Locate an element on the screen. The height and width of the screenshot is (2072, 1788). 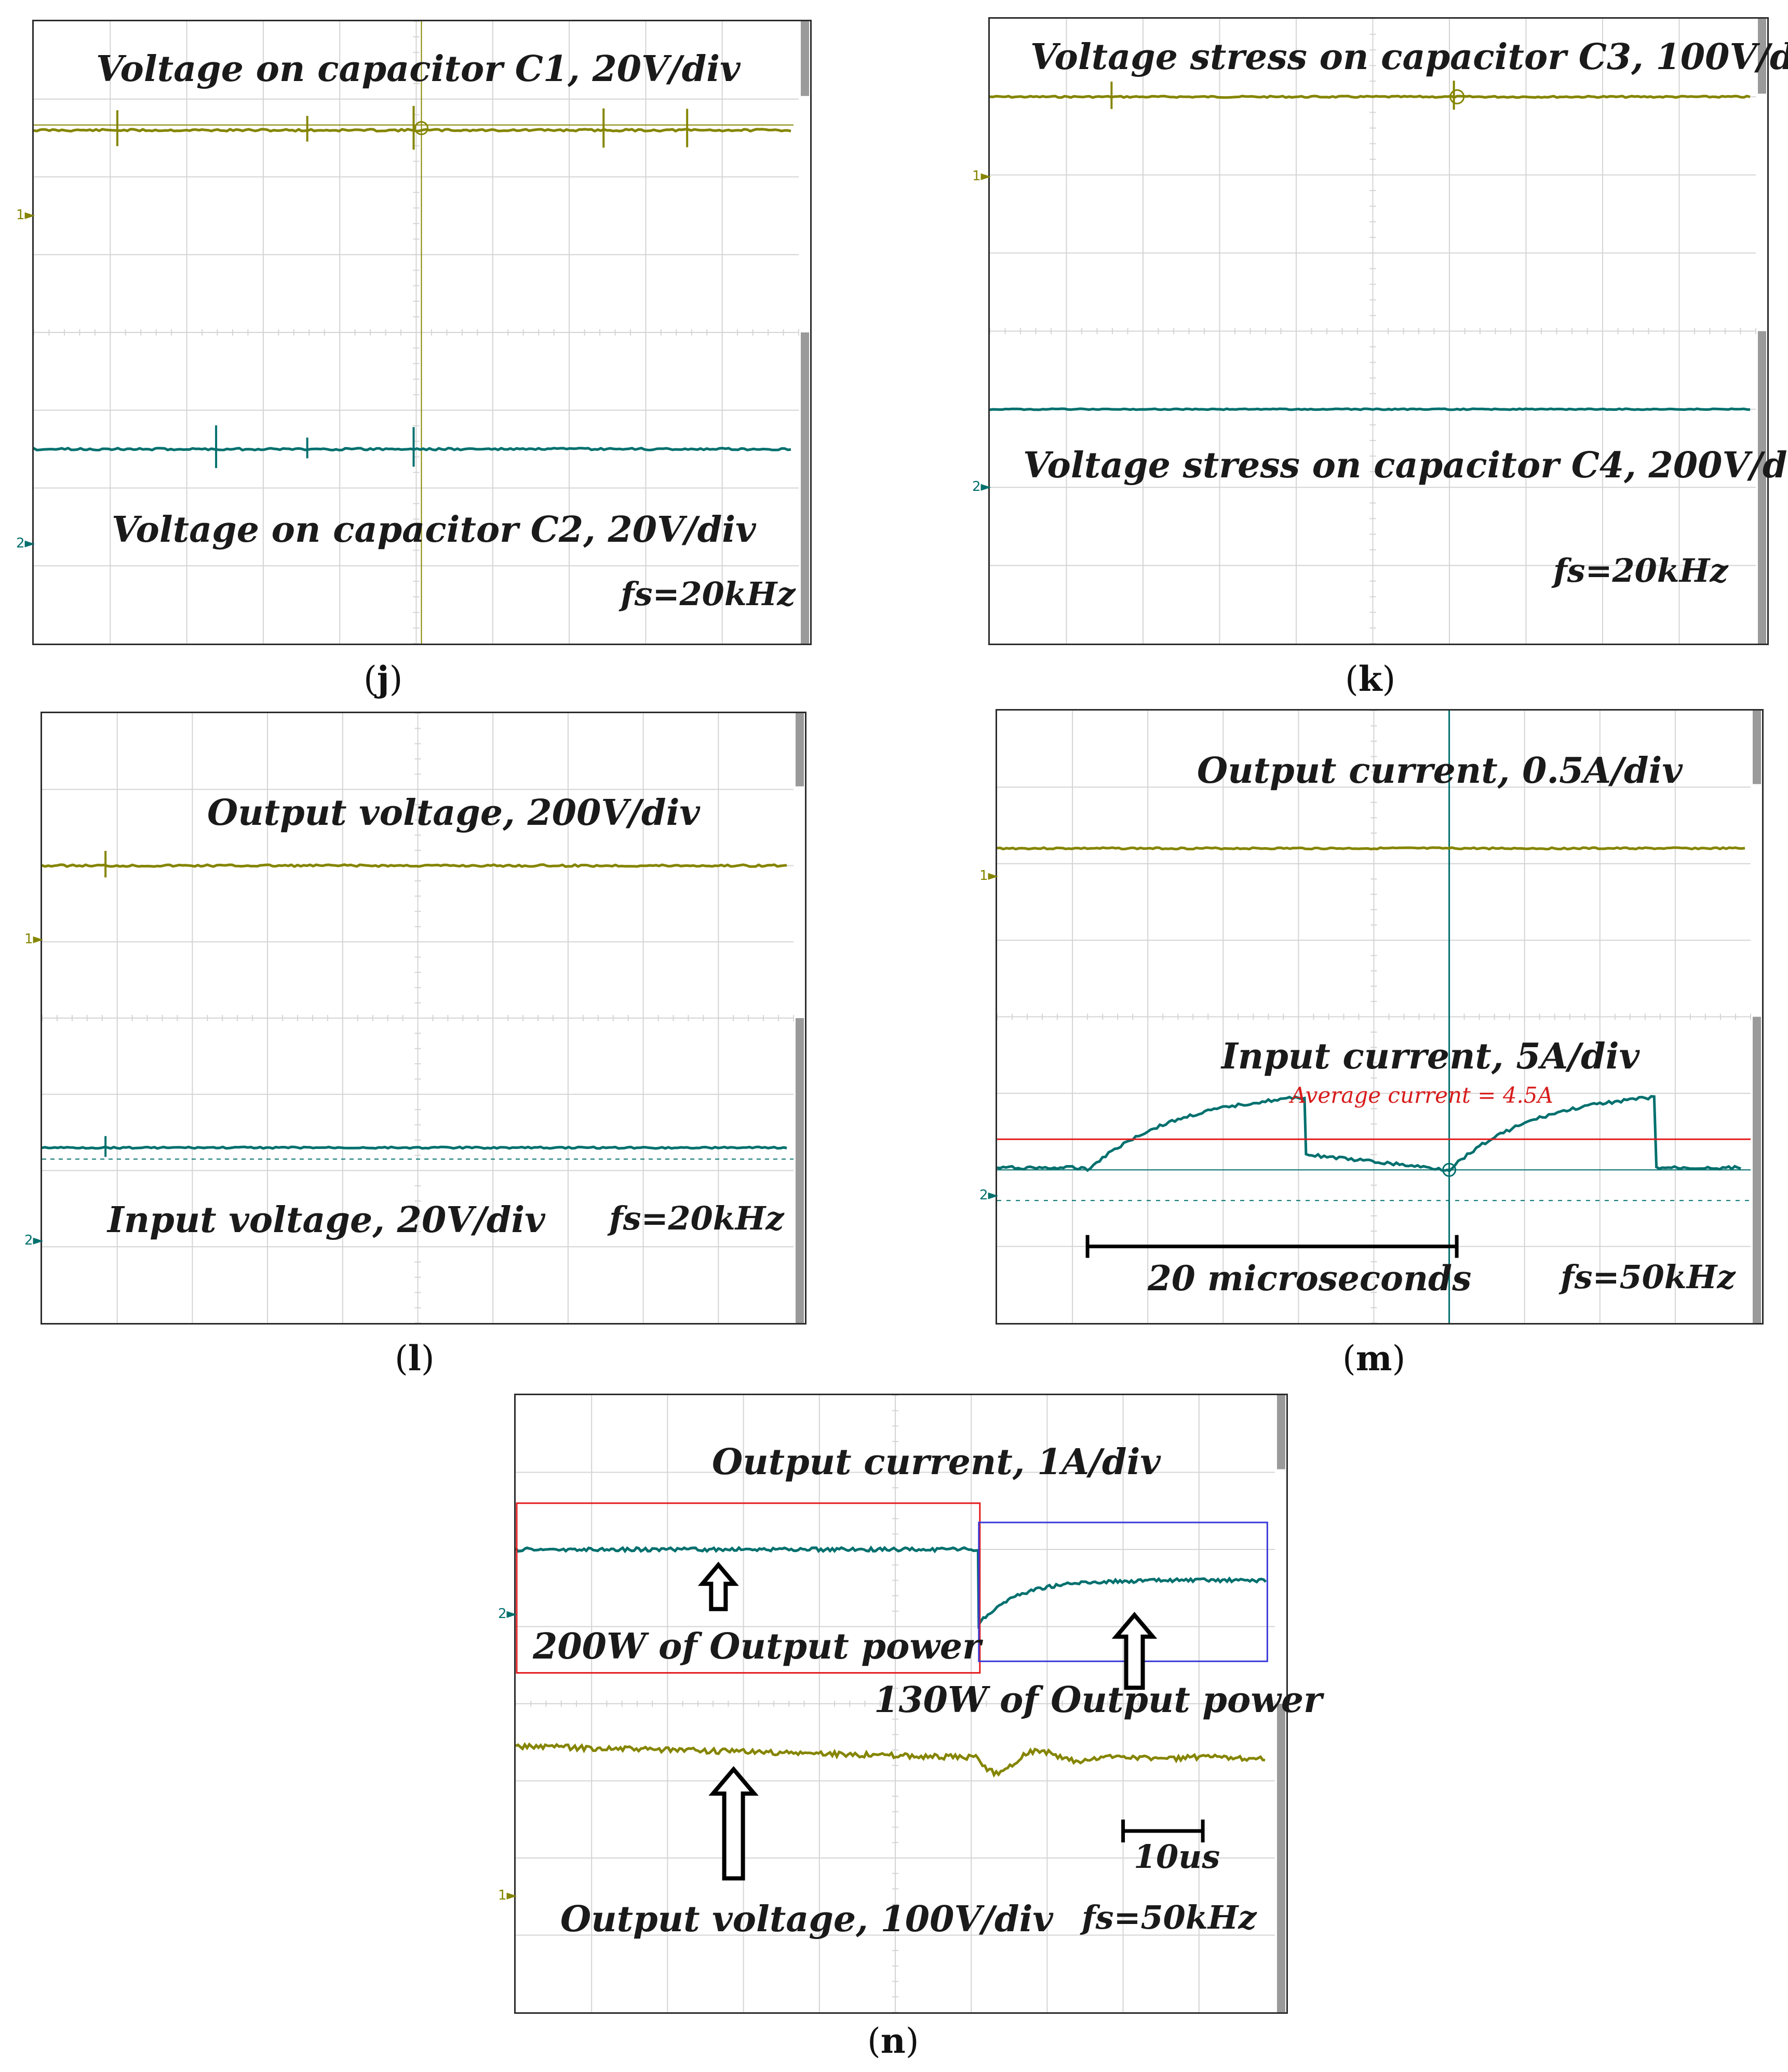
caption-n: (n) is located at coordinates (893, 2041).